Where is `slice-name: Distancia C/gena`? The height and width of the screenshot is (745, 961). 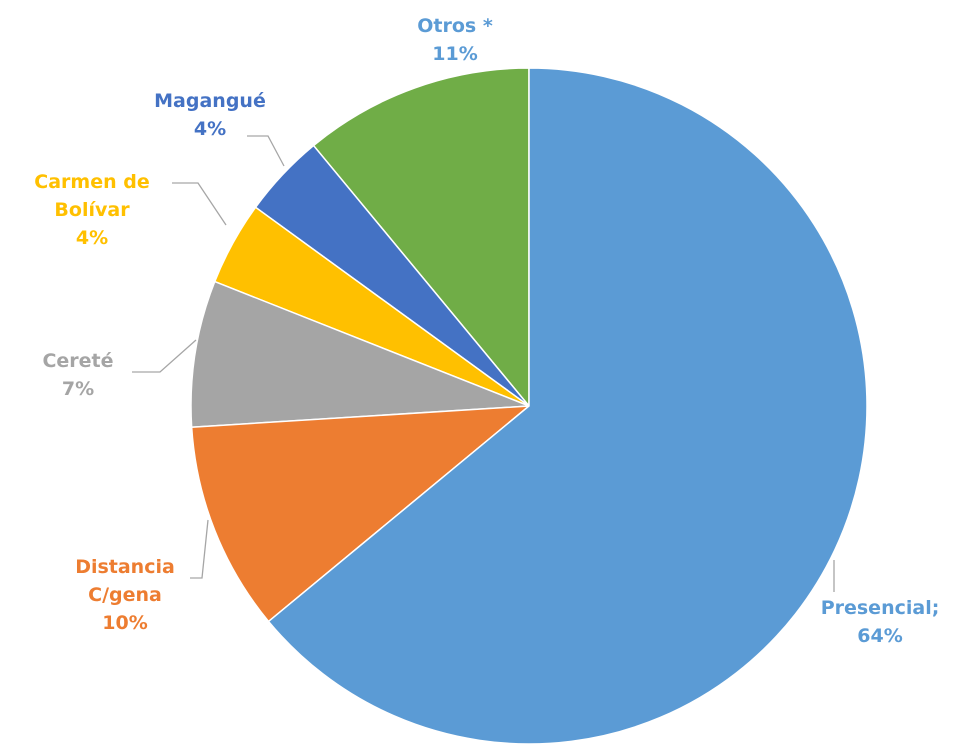
slice-name: Distancia C/gena is located at coordinates (125, 581).